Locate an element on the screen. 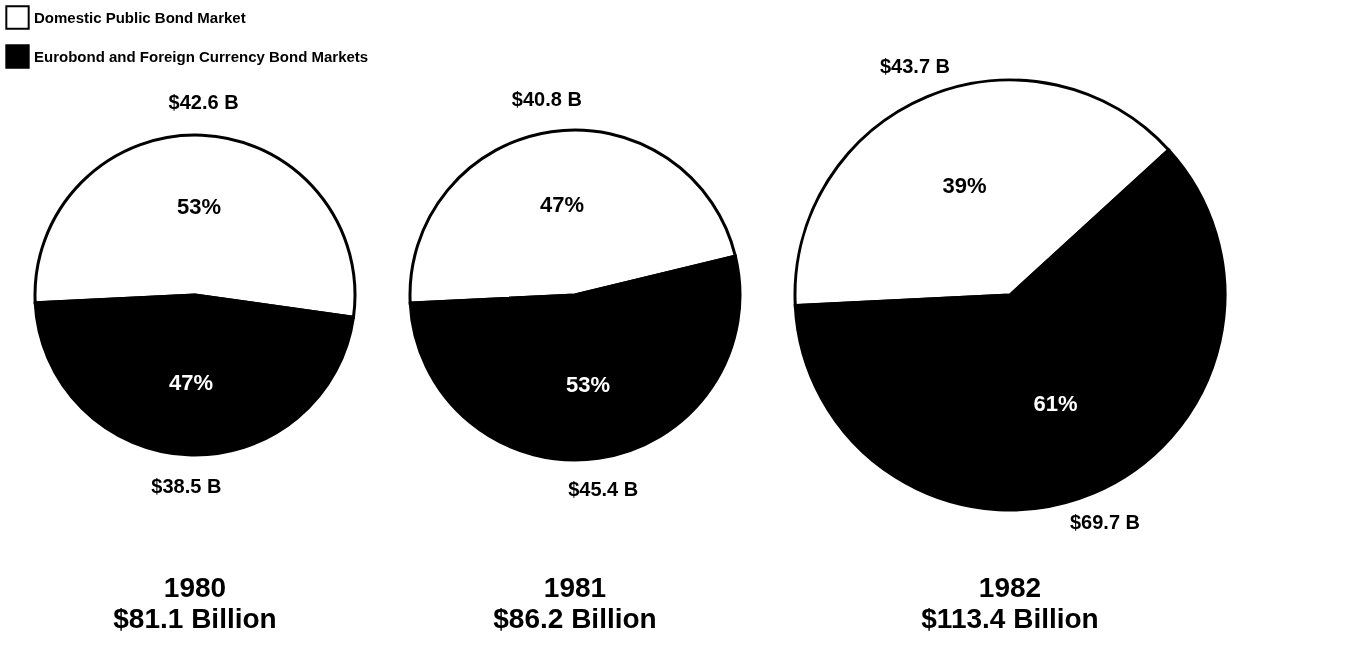 This screenshot has width=1371, height=664. text: $69.7 B is located at coordinates (1105, 522).